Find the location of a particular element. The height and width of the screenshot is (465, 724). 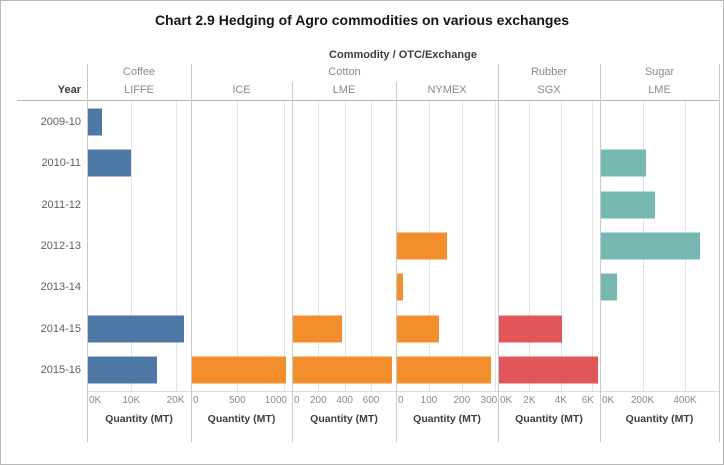

exchange-label-lme-2: LME is located at coordinates (344, 90).